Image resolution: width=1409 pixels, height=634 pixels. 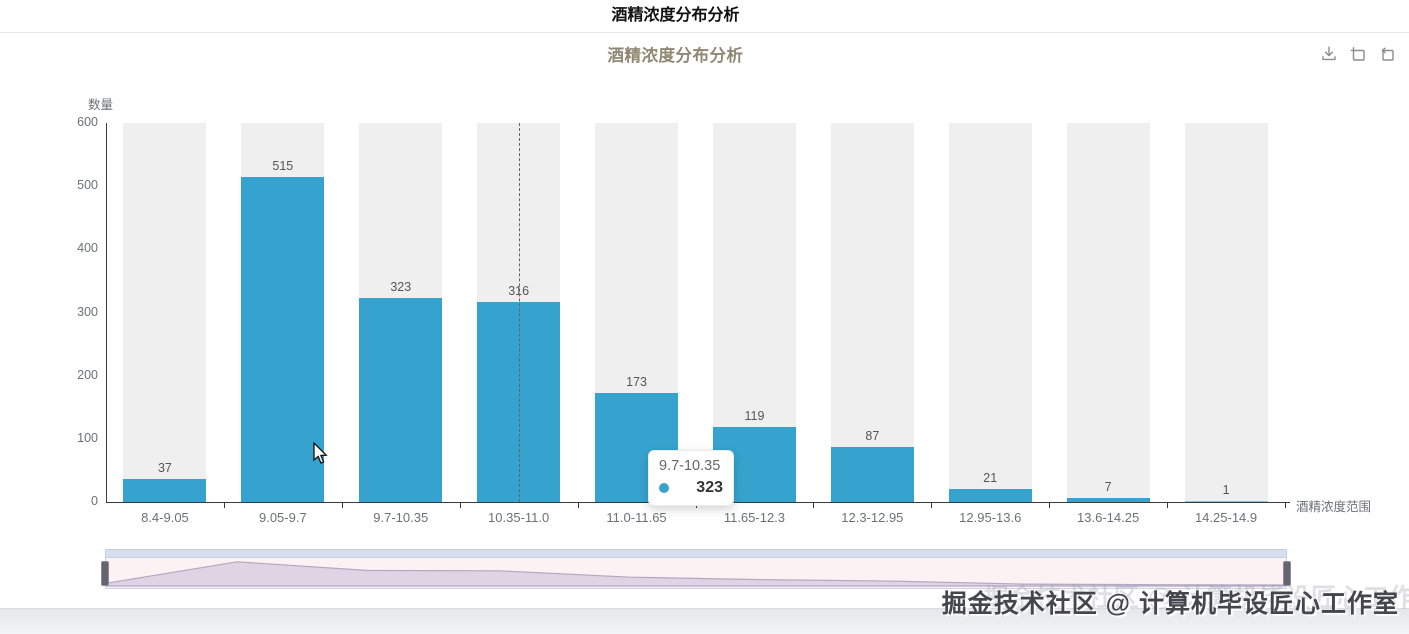 I want to click on y-axis-tick-label: 300, so click(x=87, y=311).